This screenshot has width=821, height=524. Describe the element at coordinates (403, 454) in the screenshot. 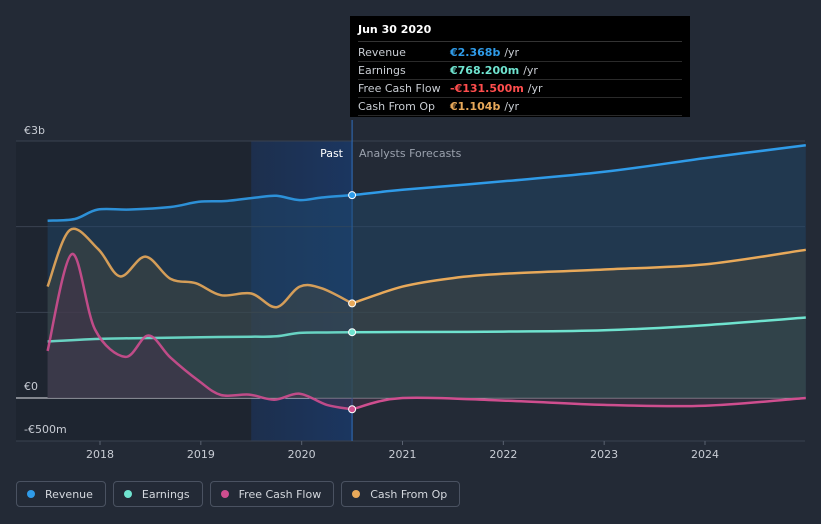

I see `x-tick-label: 2021` at that location.